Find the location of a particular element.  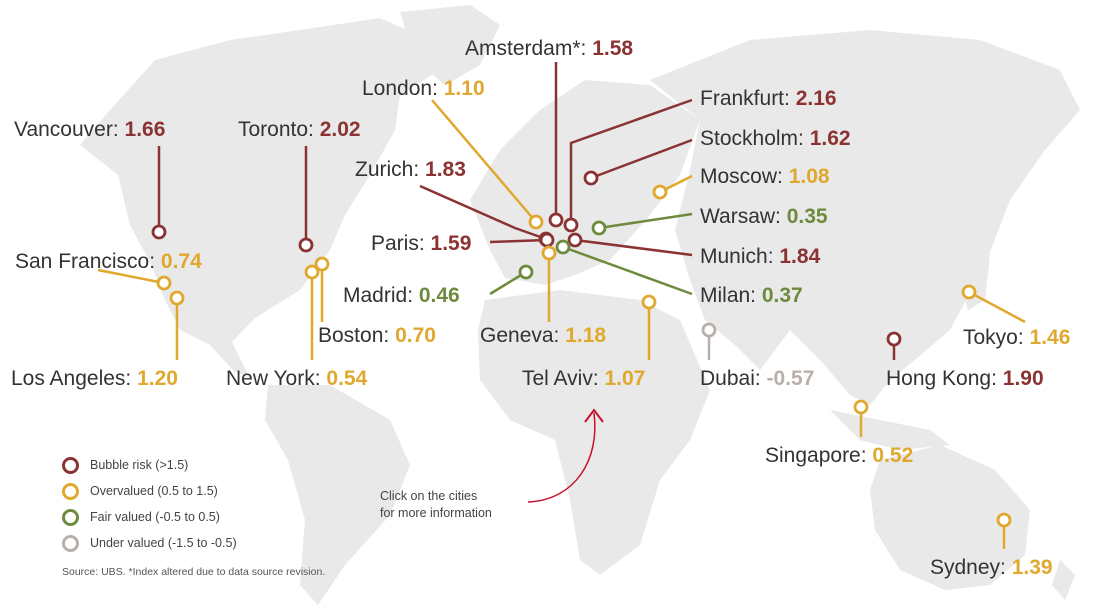

city-index-value: 1.59 is located at coordinates (451, 243).